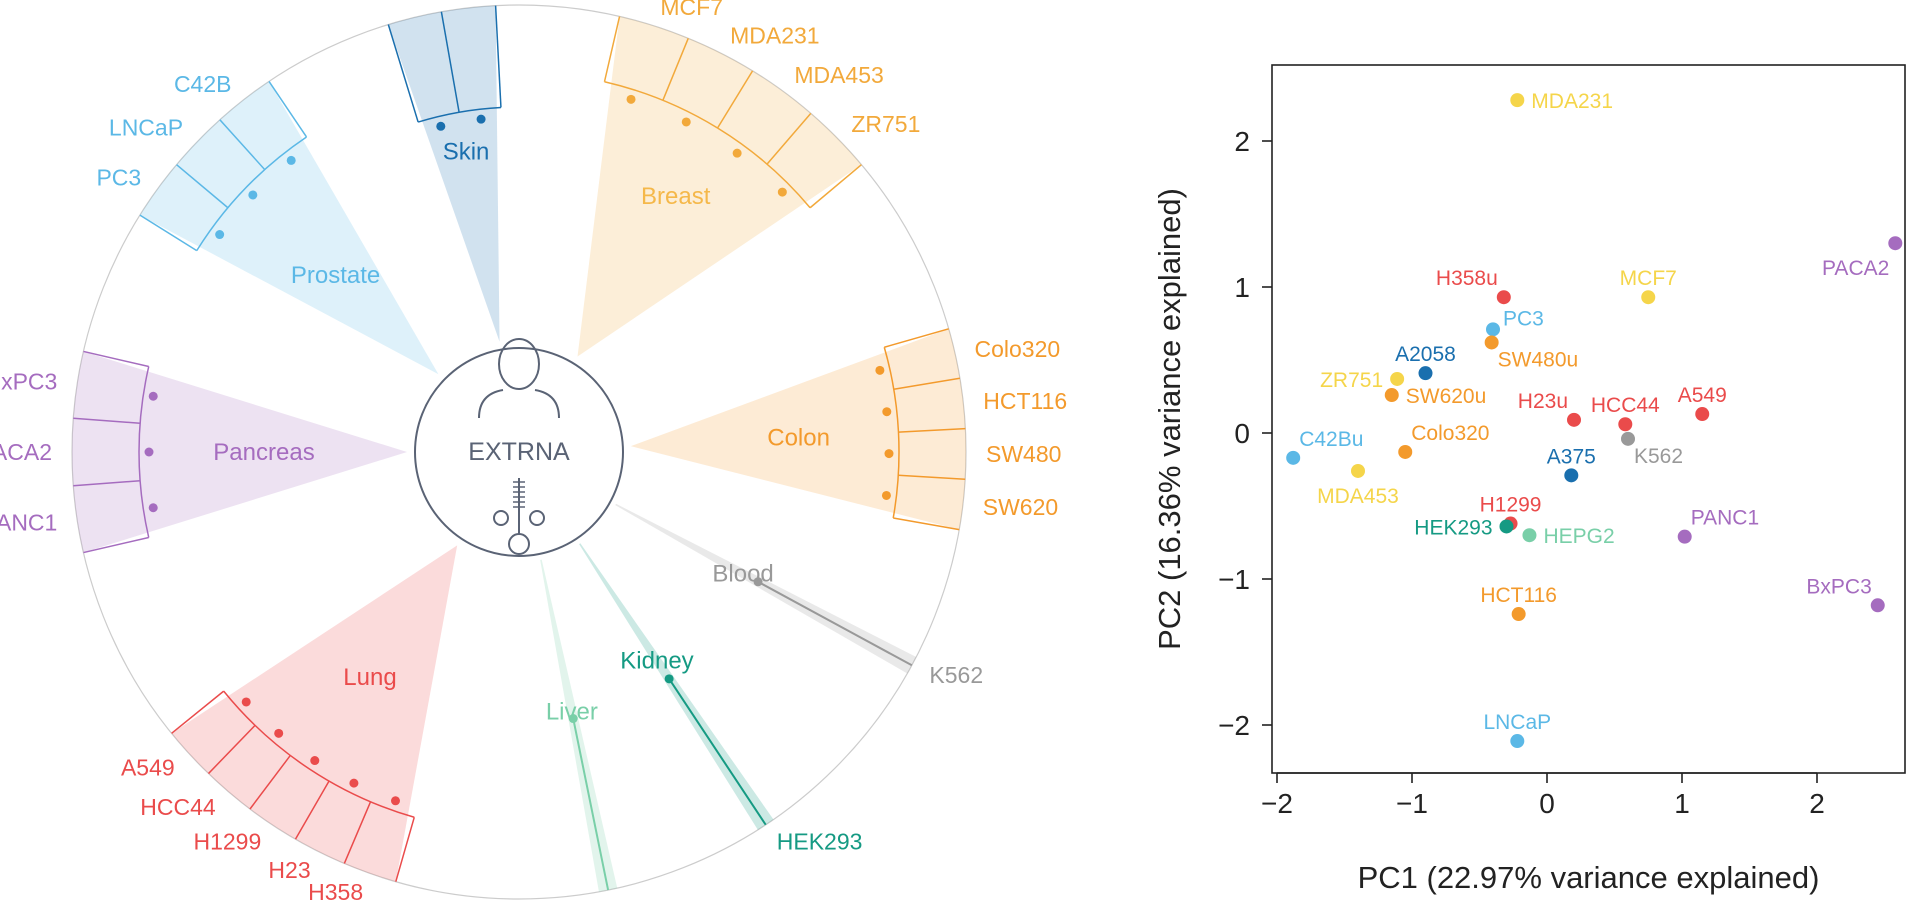 The height and width of the screenshot is (912, 1917). What do you see at coordinates (118, 178) in the screenshot?
I see `cell-line-label: PC3` at bounding box center [118, 178].